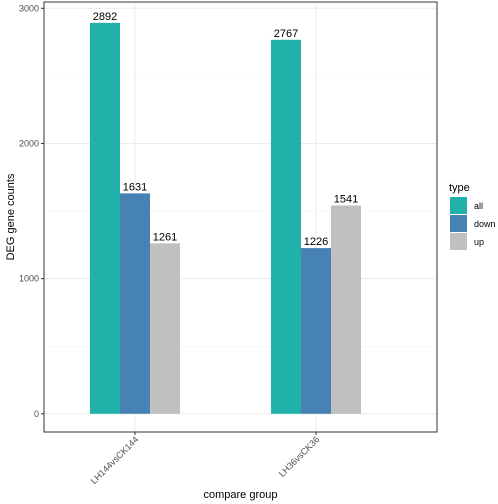  I want to click on legend: type all down up, so click(472, 216).